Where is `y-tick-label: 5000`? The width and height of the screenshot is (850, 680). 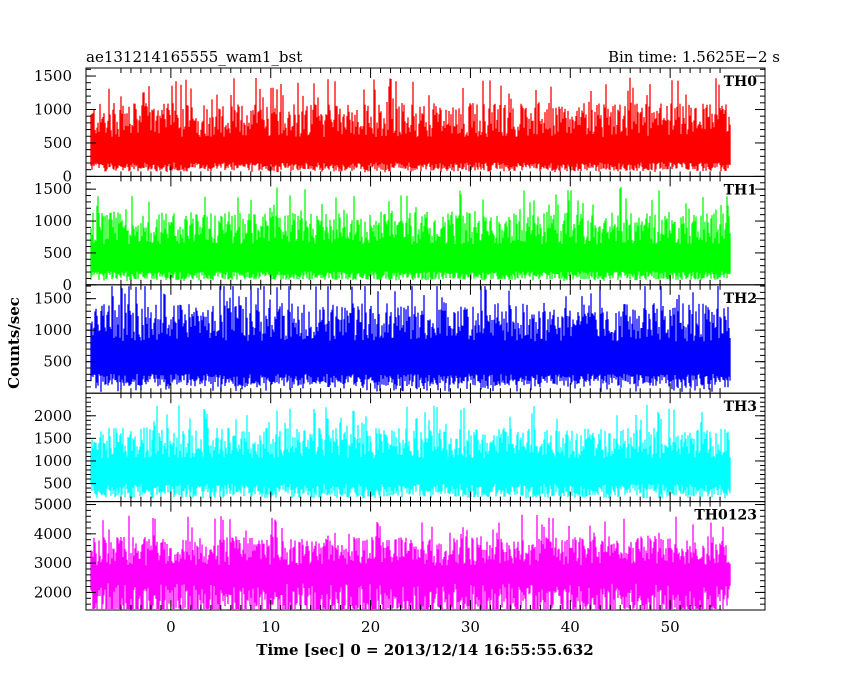 y-tick-label: 5000 is located at coordinates (53, 505).